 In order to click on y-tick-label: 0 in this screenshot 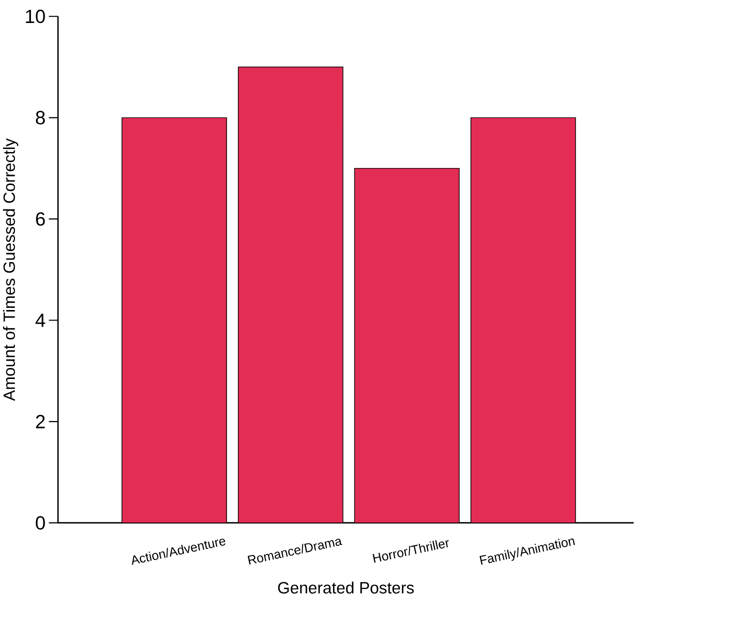, I will do `click(40, 523)`.